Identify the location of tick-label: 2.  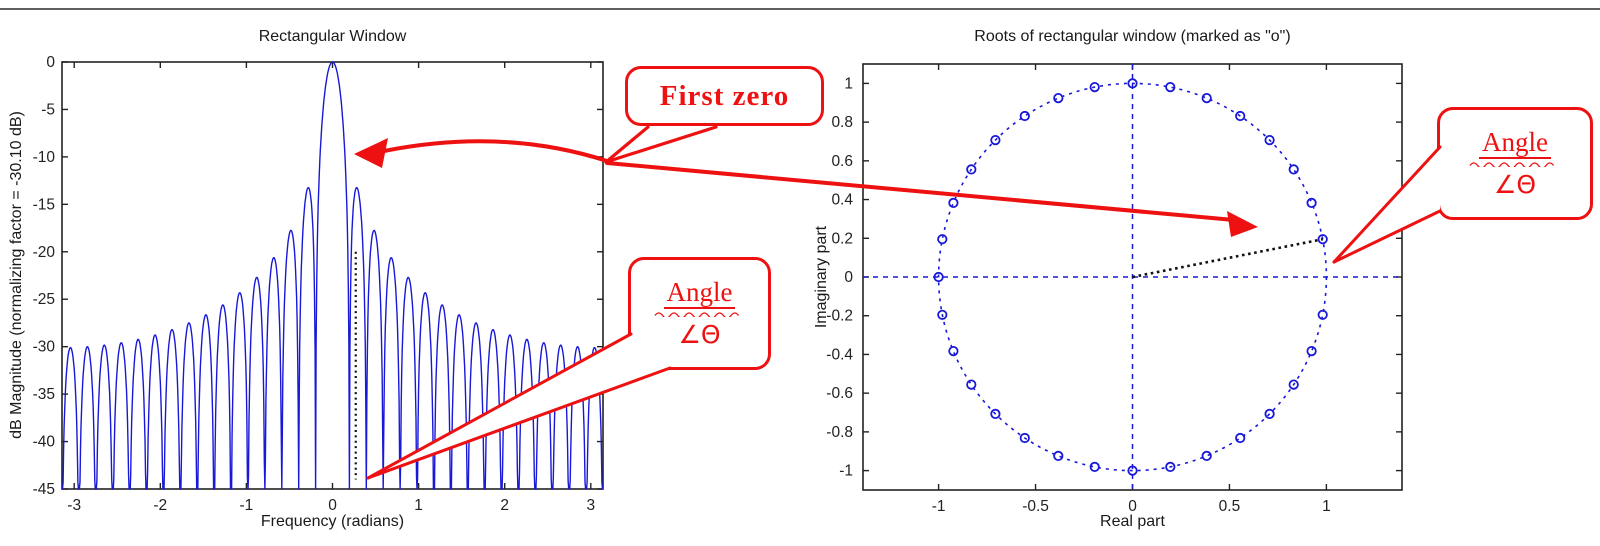
(504, 505).